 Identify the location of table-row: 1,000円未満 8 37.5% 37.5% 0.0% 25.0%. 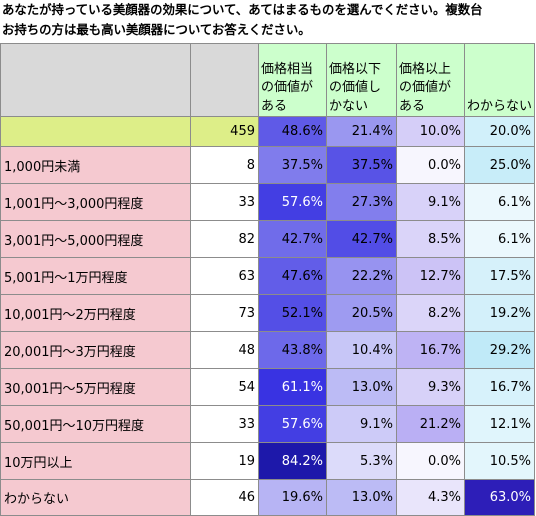
(267, 165).